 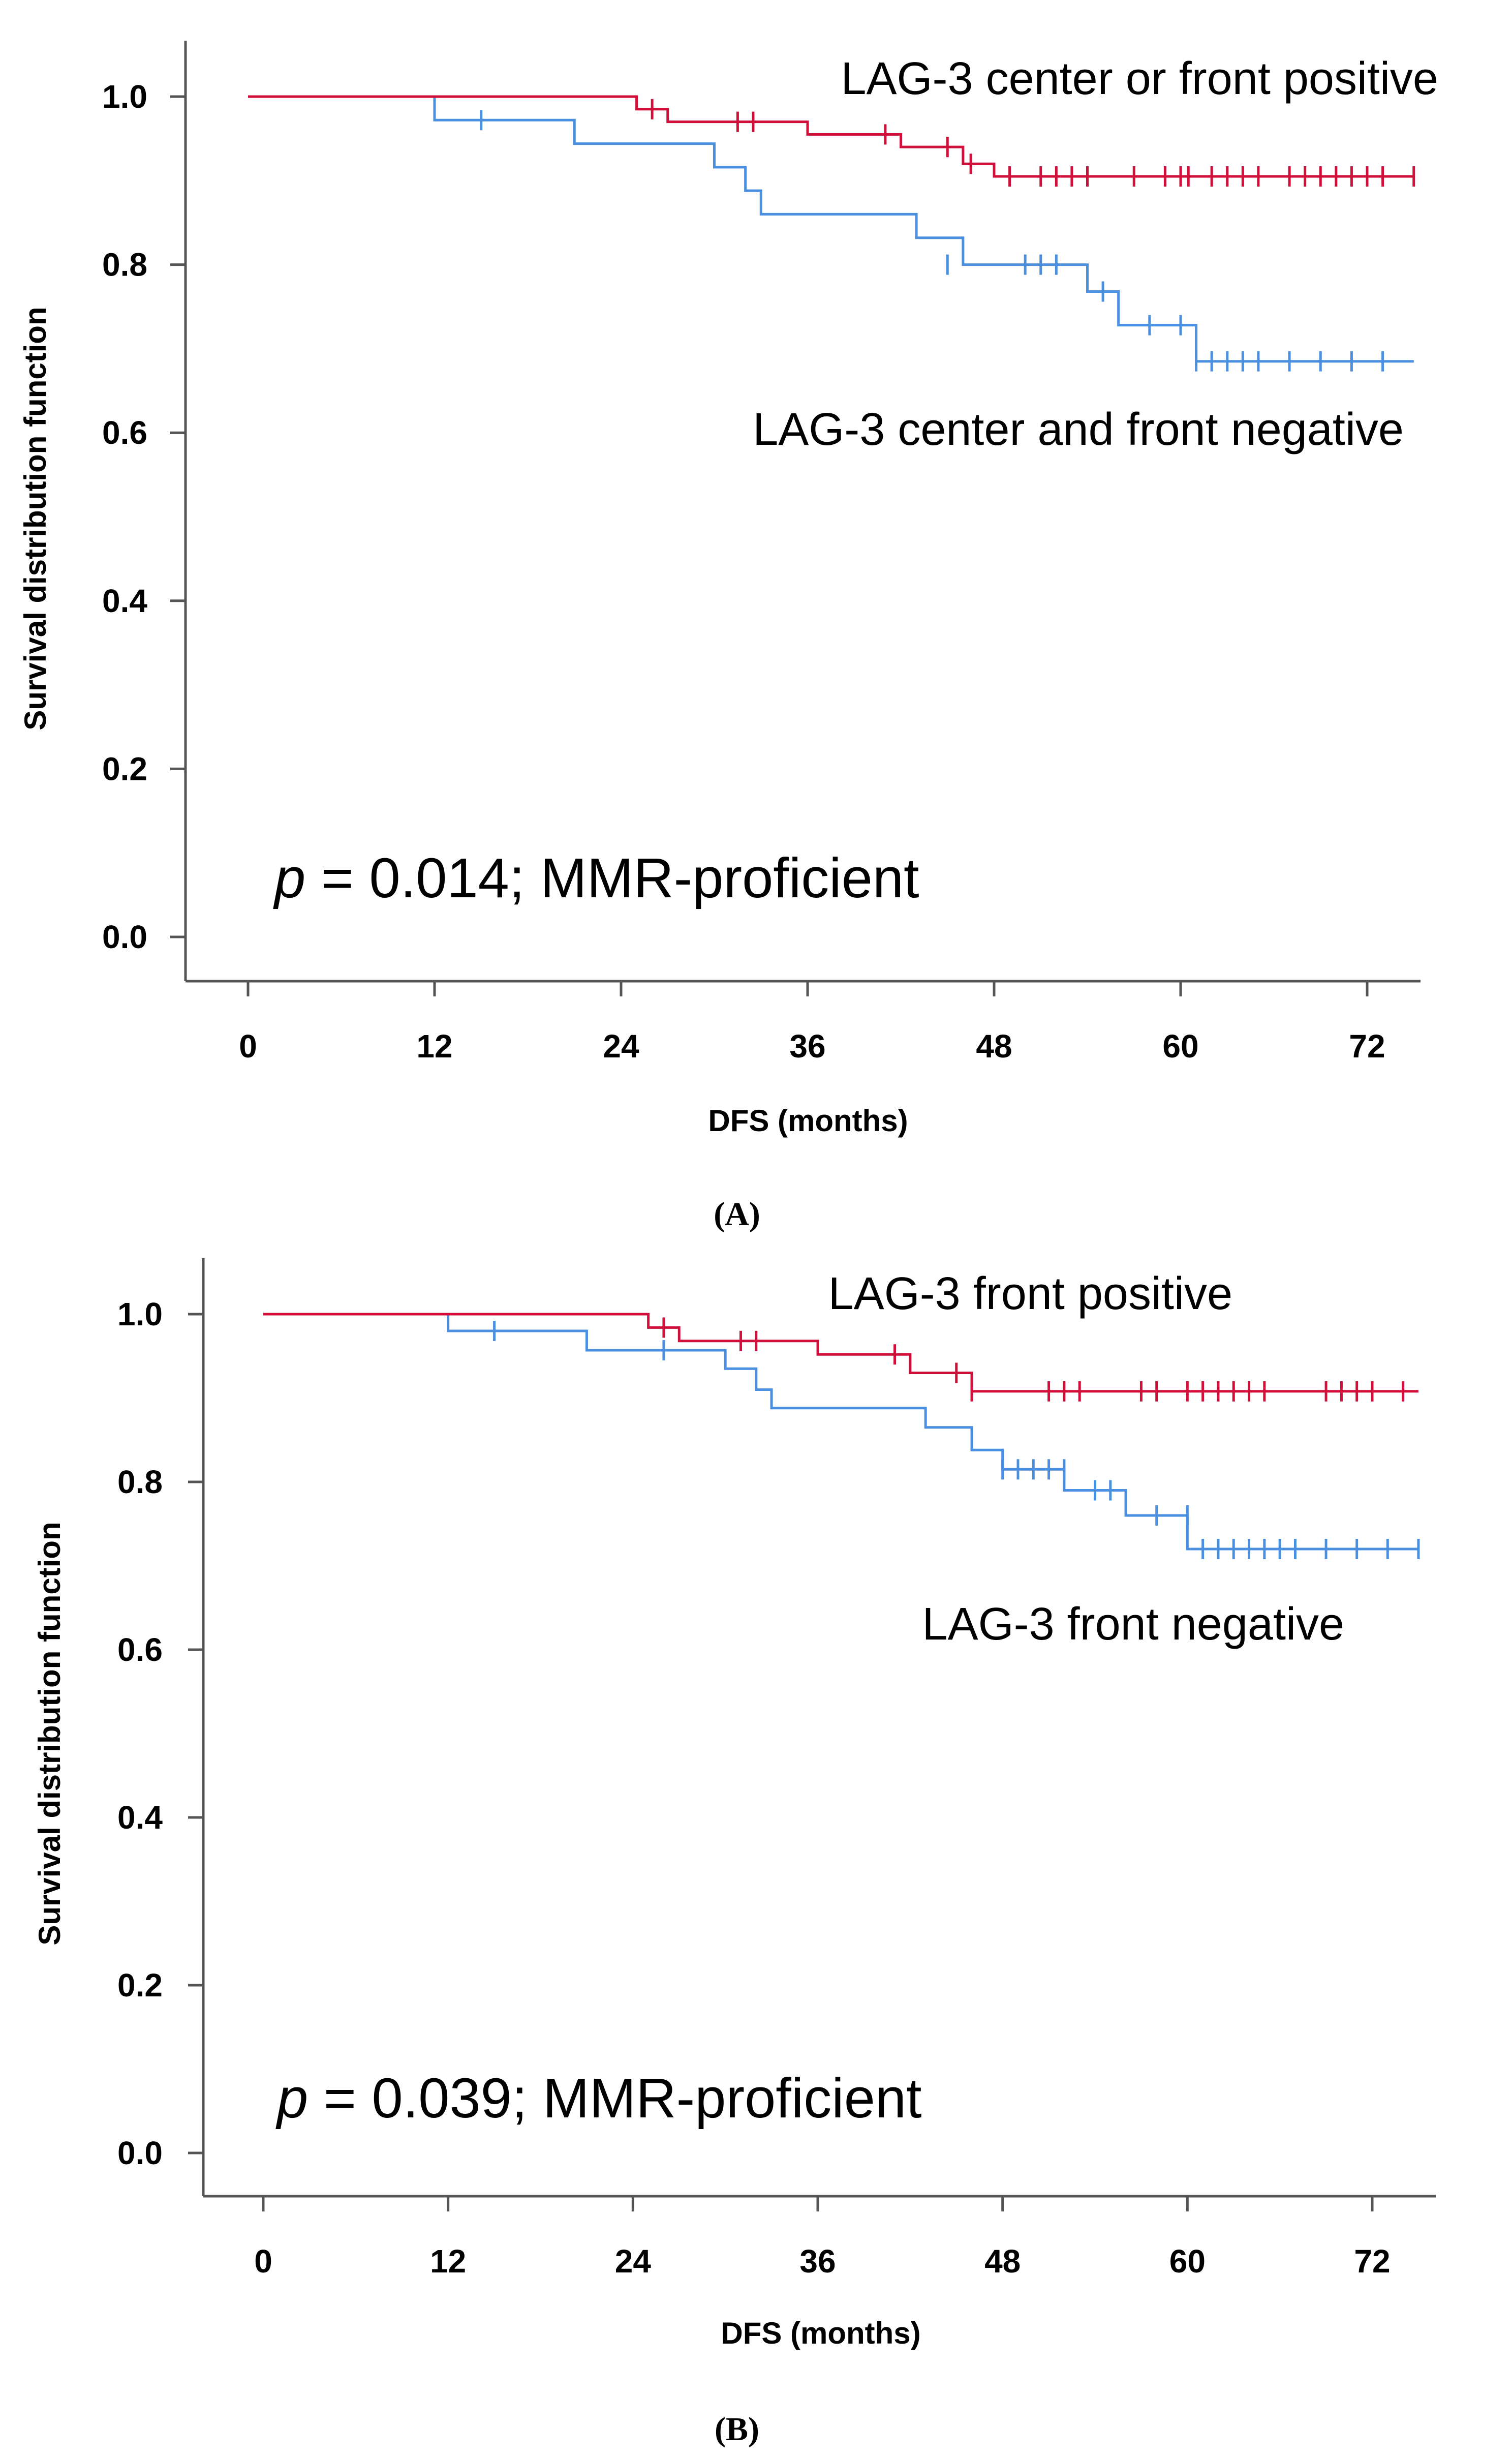 What do you see at coordinates (1367, 1046) in the screenshot?
I see `panel-a-x-tick-label: 72` at bounding box center [1367, 1046].